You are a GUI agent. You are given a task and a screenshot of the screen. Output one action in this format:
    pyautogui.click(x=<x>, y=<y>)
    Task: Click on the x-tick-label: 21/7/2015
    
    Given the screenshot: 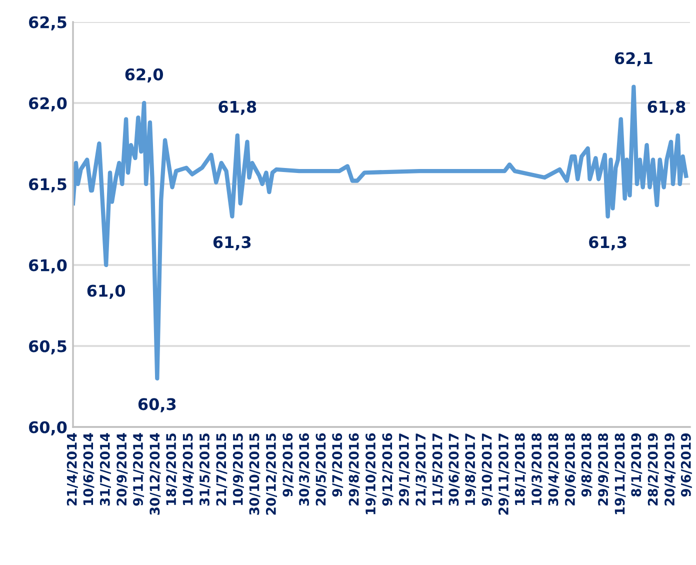 What is the action you would take?
    pyautogui.click(x=222, y=469)
    